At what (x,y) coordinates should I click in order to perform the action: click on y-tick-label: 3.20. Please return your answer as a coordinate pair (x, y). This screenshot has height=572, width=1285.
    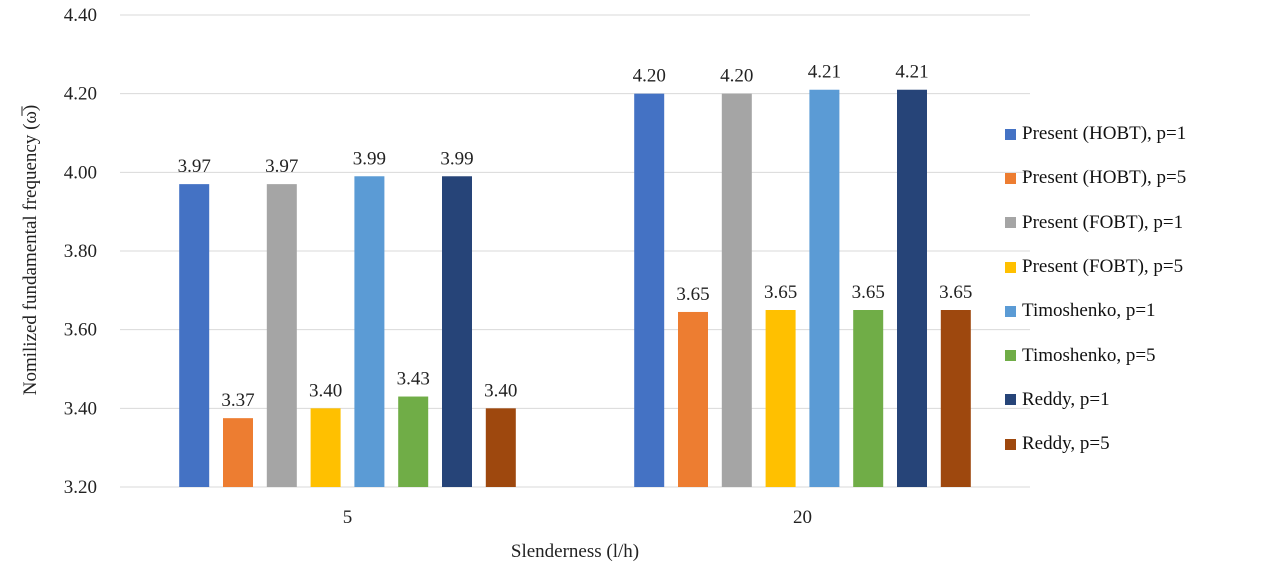
    Looking at the image, I should click on (80, 487).